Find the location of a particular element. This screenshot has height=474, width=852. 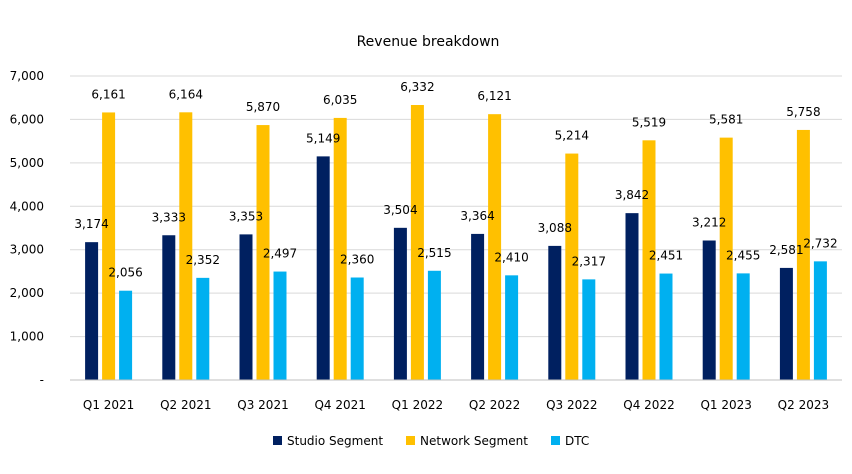

y-tick-label: 6,000 is located at coordinates (27, 119).